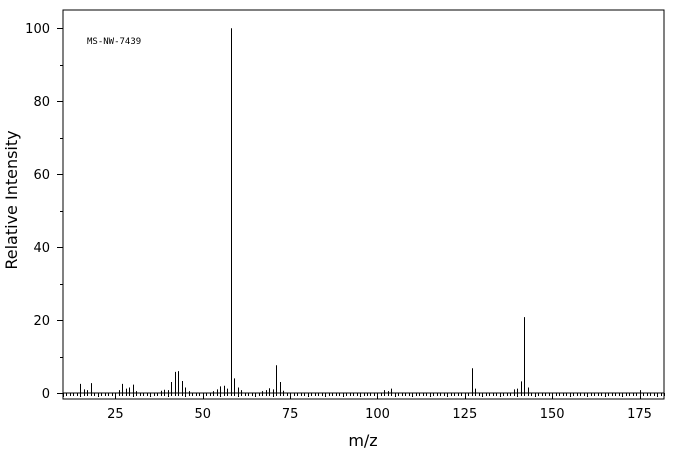  Describe the element at coordinates (377, 414) in the screenshot. I see `x-tick-label: 100` at that location.